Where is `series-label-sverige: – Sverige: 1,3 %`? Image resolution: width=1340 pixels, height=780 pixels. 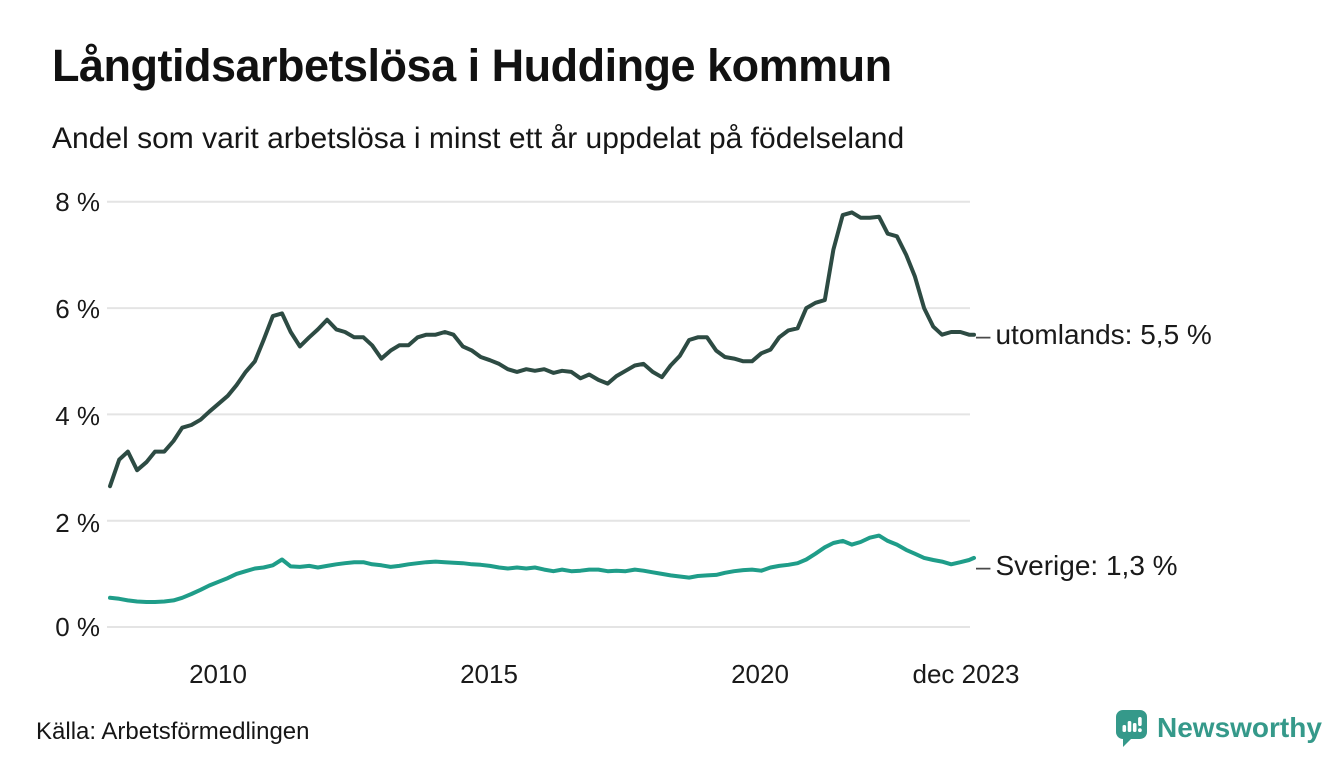
series-label-sverige: – Sverige: 1,3 % is located at coordinates (1077, 566).